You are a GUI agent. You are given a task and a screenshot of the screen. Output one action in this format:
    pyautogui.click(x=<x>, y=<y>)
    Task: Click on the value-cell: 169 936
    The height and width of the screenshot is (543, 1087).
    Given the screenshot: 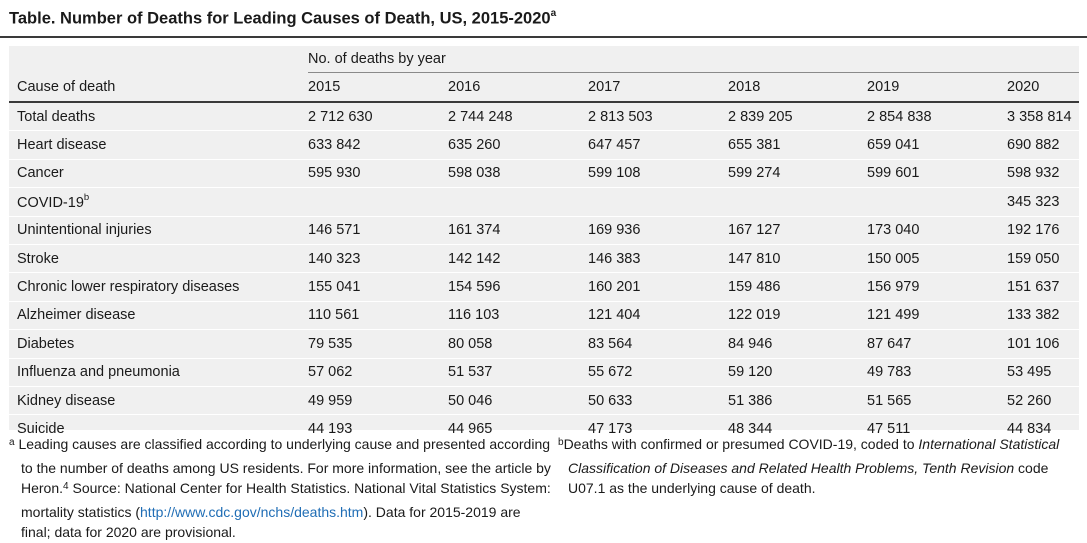 What is the action you would take?
    pyautogui.click(x=658, y=230)
    